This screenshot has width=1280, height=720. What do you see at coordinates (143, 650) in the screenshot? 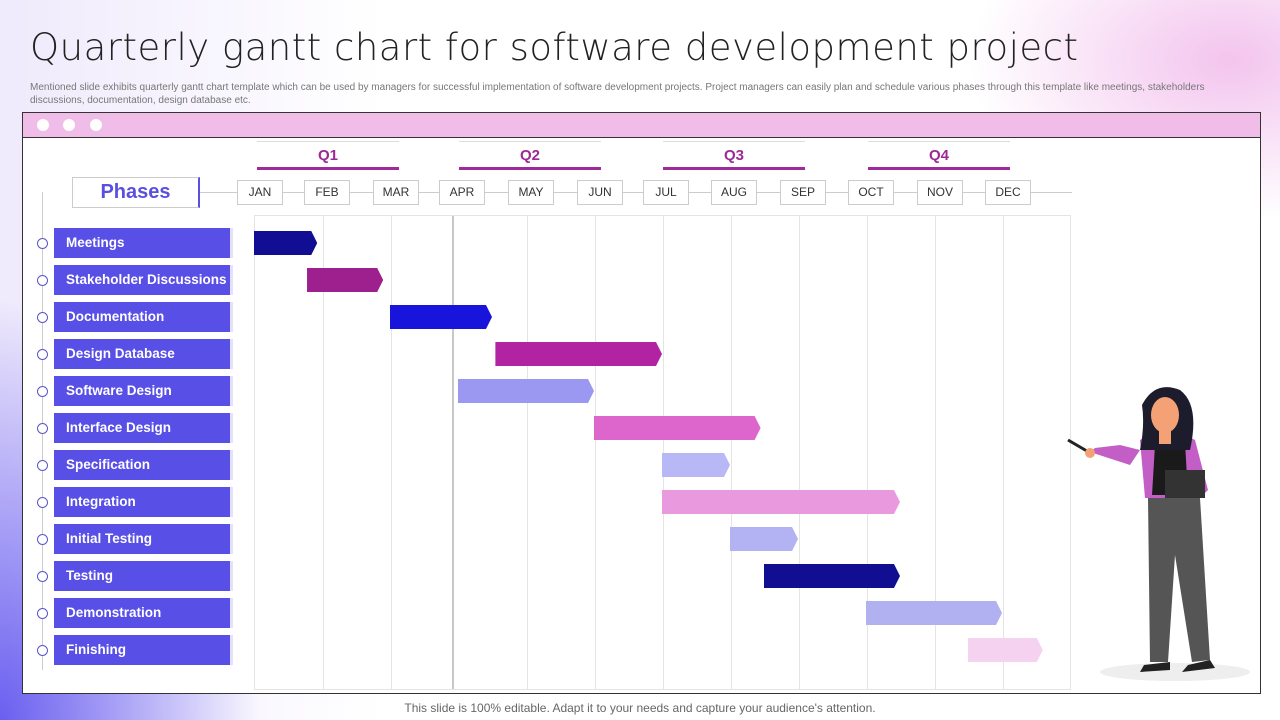
I see `phase-label: Finishing` at bounding box center [143, 650].